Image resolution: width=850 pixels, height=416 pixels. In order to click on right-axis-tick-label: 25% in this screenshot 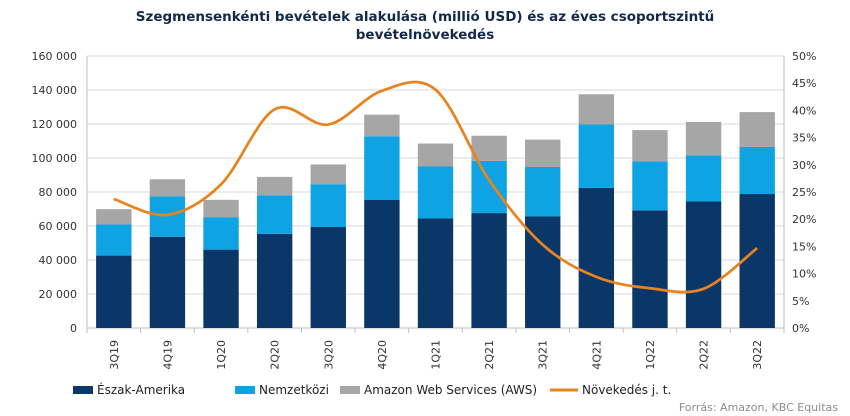, I will do `click(804, 192)`.